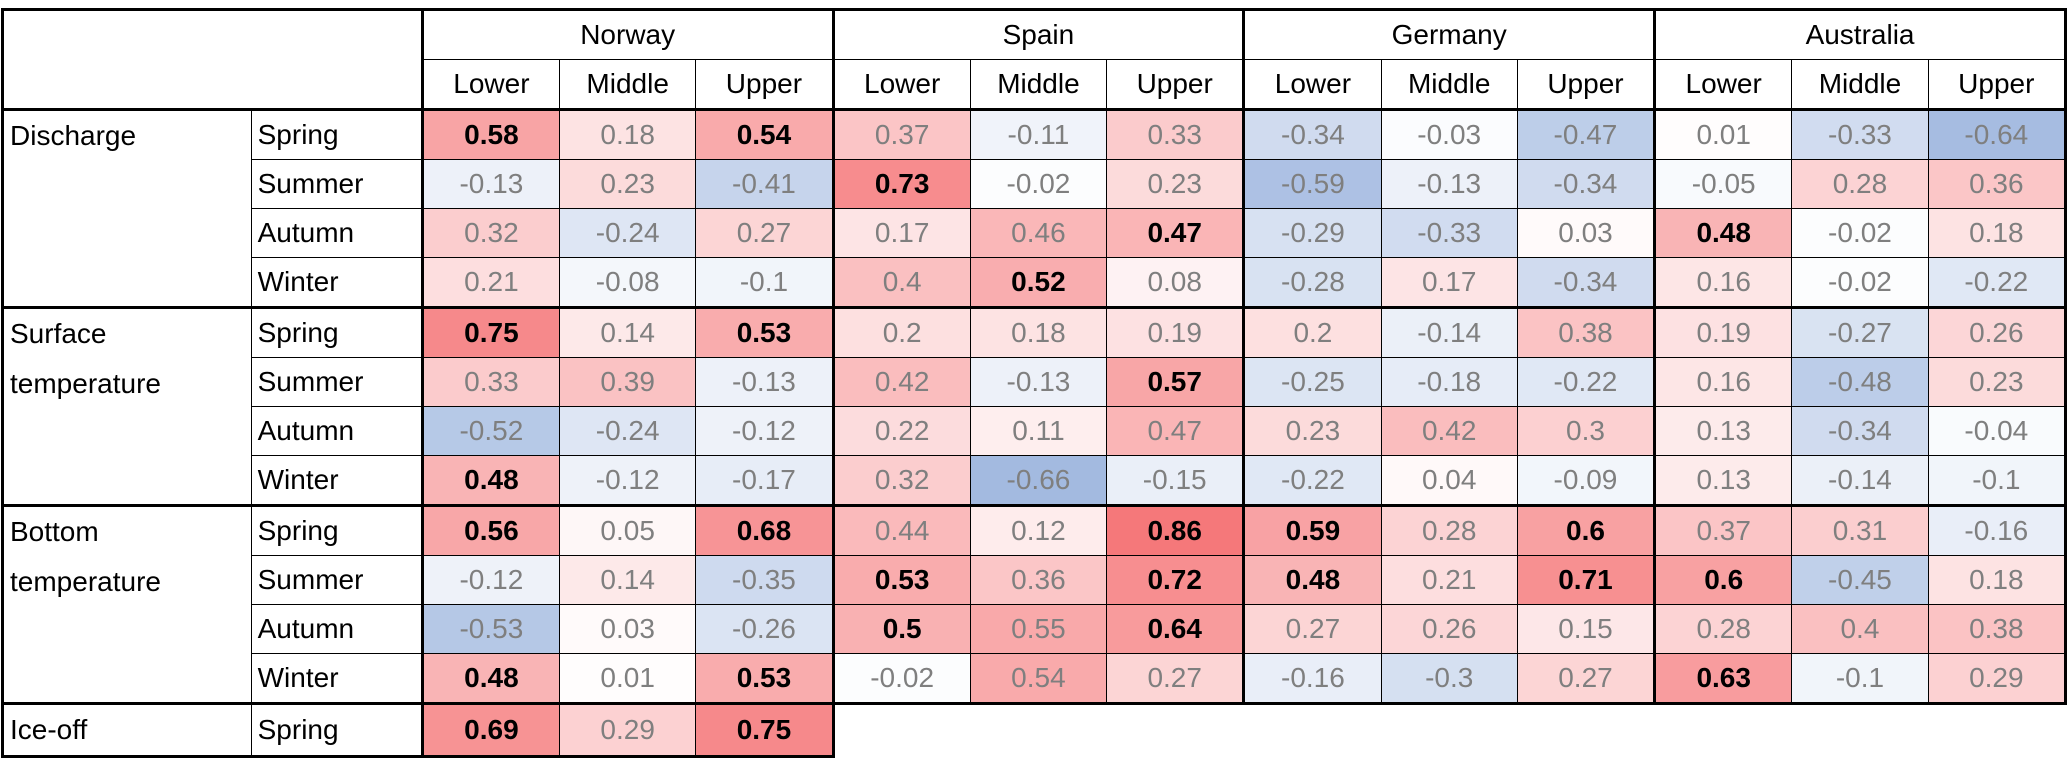 The width and height of the screenshot is (2067, 763). Describe the element at coordinates (1449, 382) in the screenshot. I see `value-cell: -0.18` at that location.